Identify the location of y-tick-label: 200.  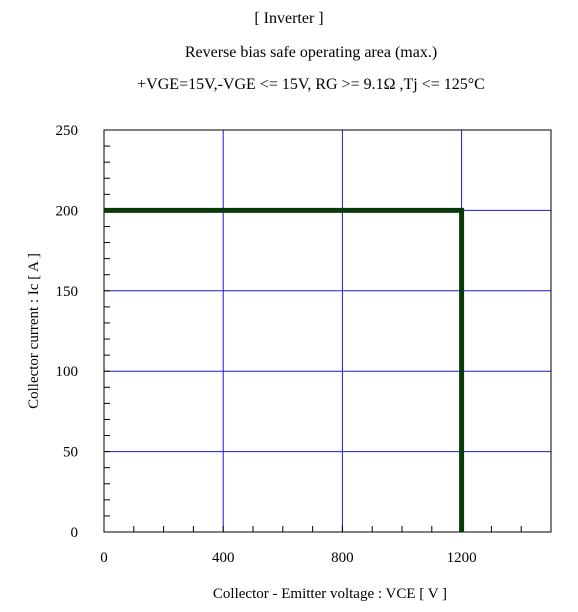
(67, 211).